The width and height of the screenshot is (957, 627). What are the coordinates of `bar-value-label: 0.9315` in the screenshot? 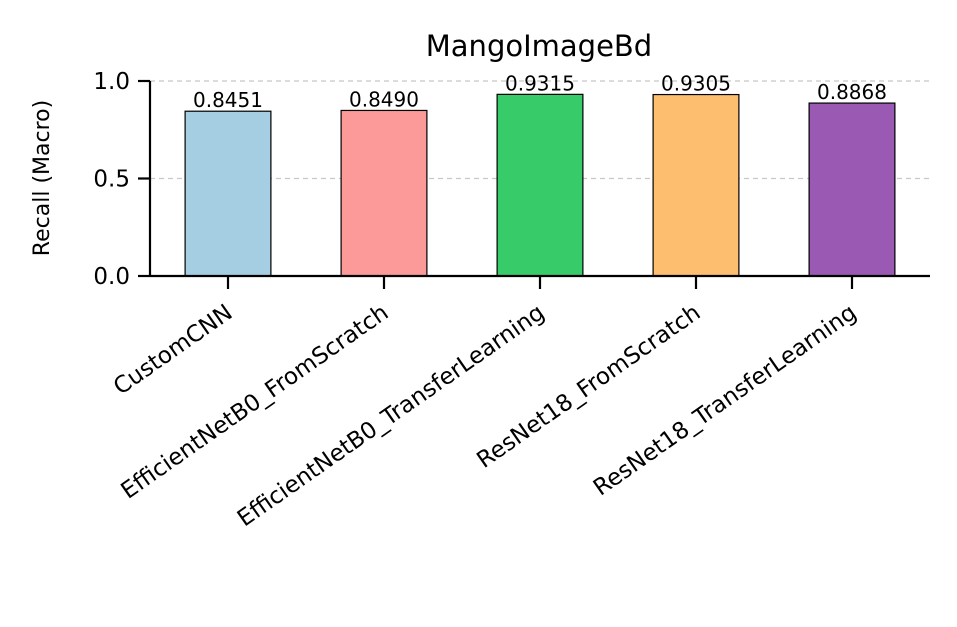 It's located at (540, 83).